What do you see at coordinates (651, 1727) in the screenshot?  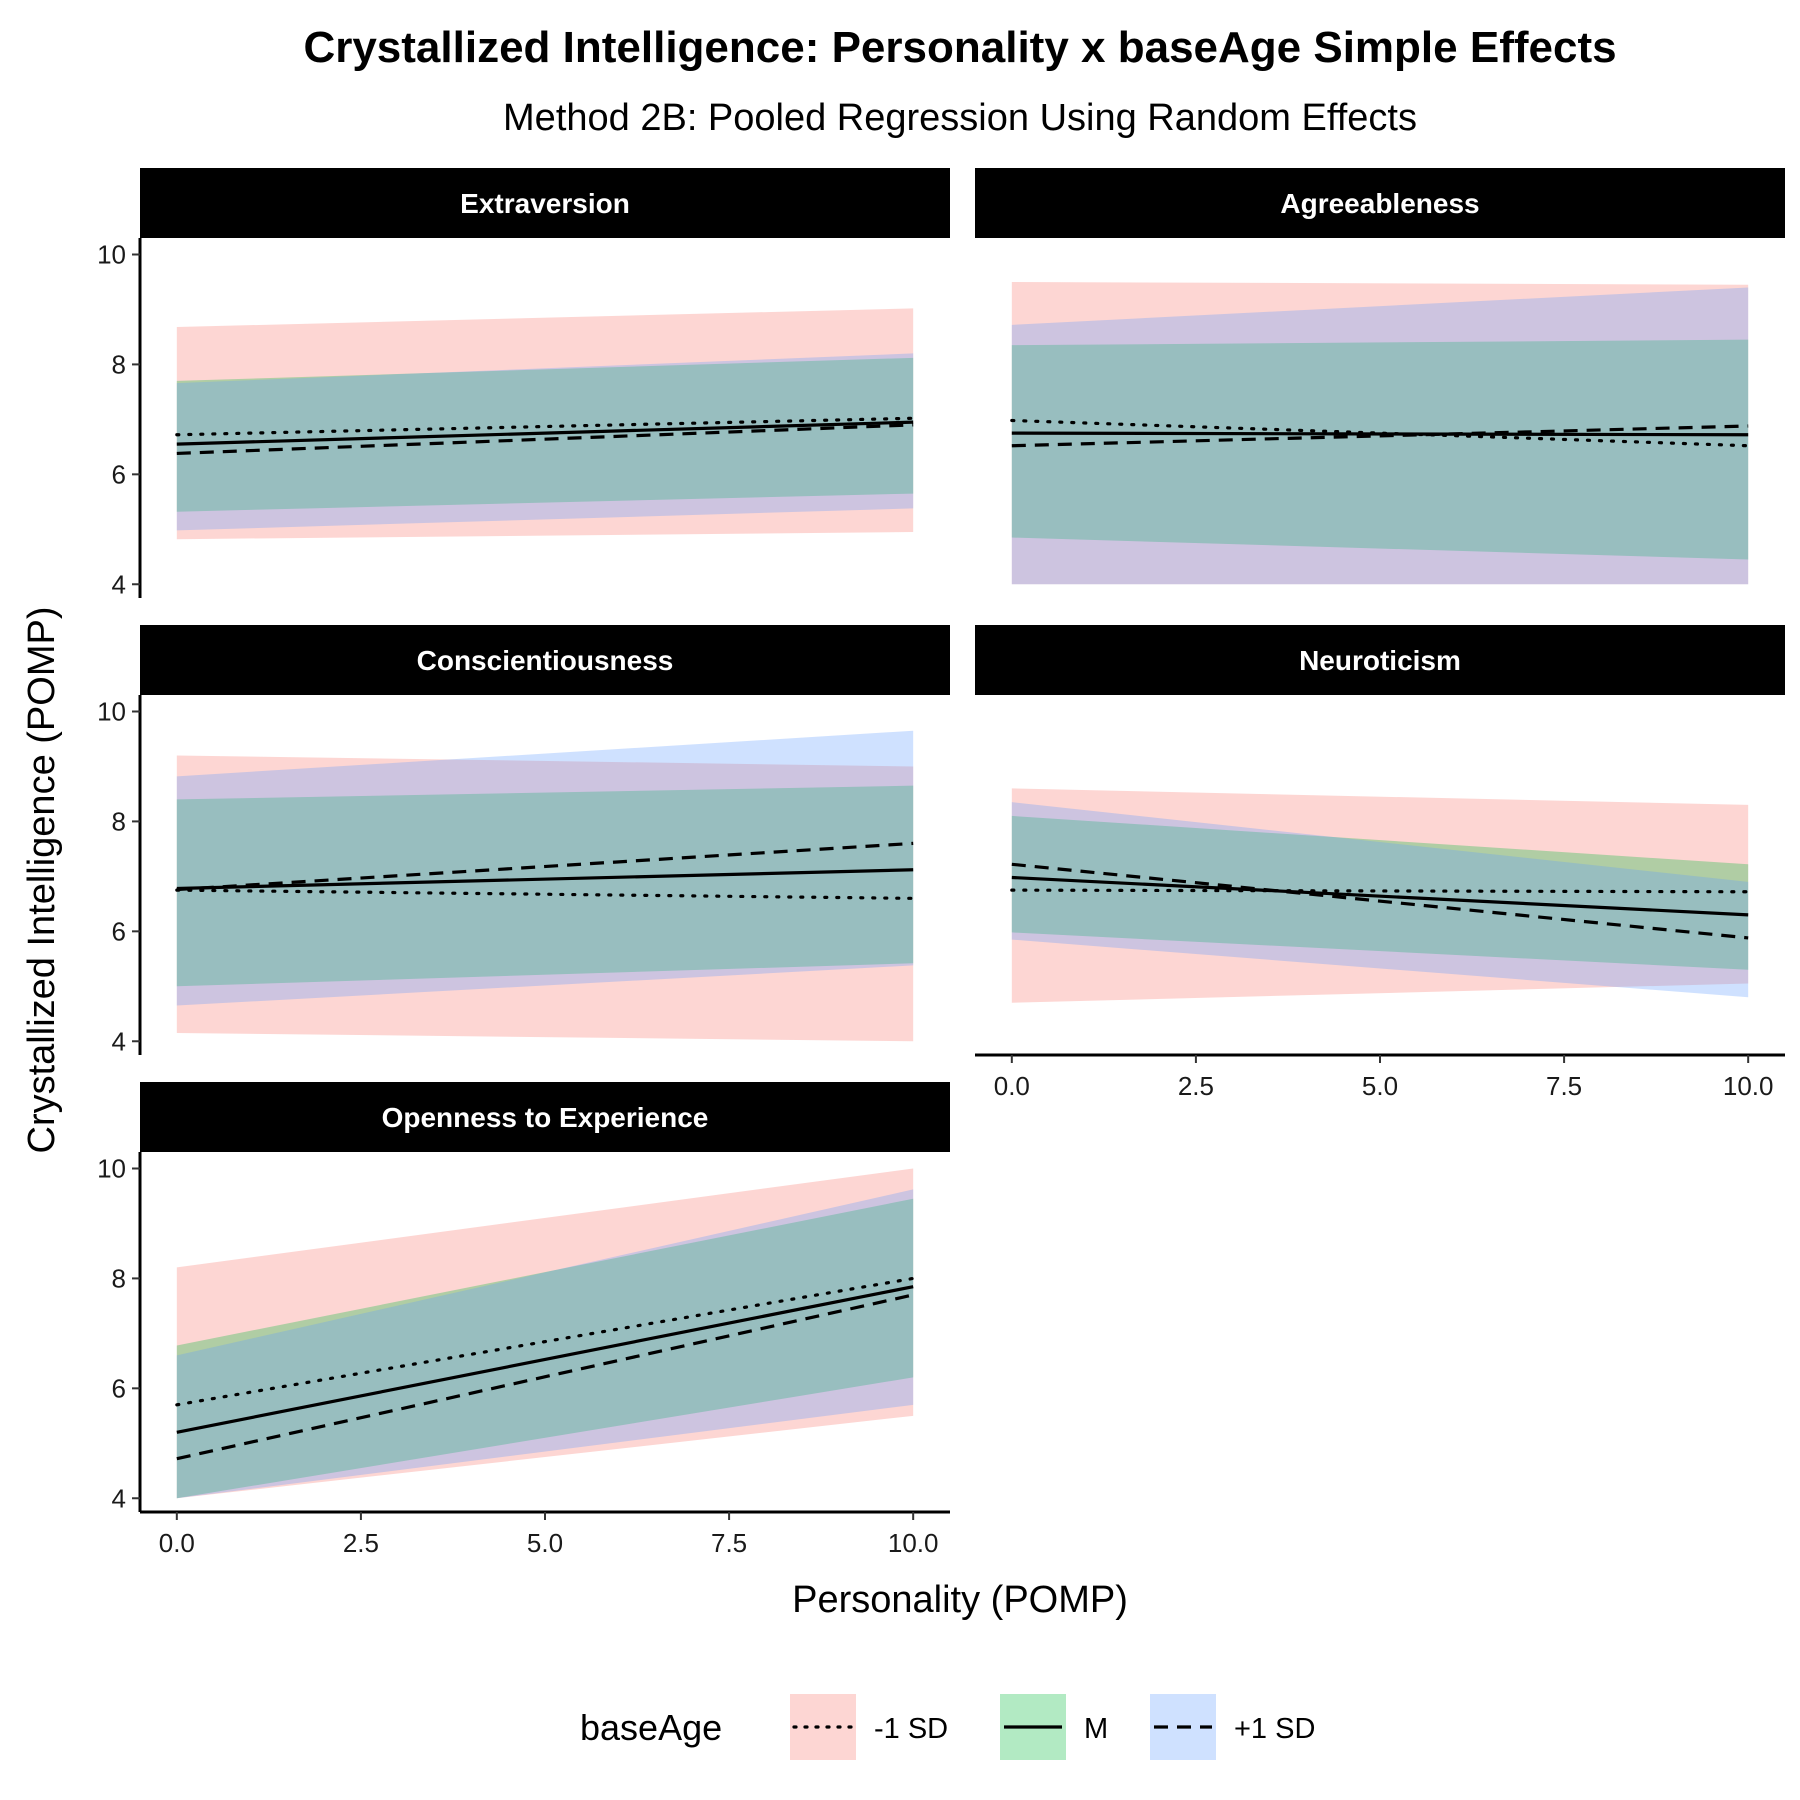 I see `legend-title: baseAge` at bounding box center [651, 1727].